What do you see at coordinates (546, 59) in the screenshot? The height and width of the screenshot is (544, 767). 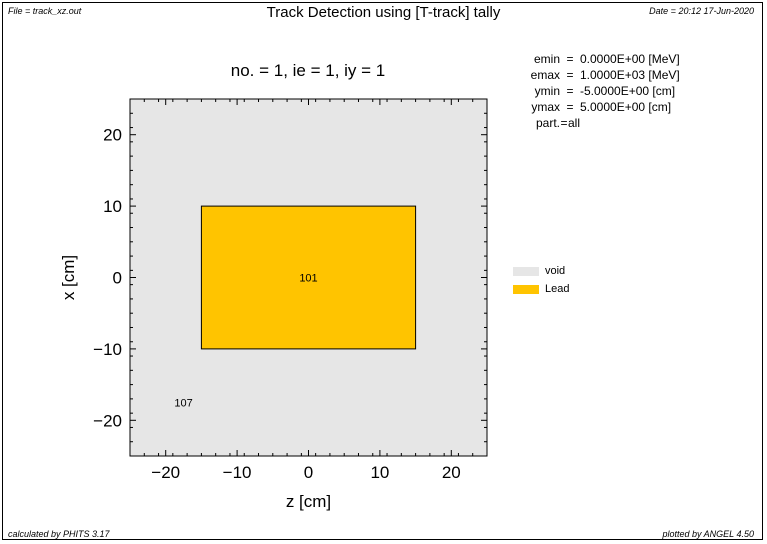 I see `param-key: emin` at bounding box center [546, 59].